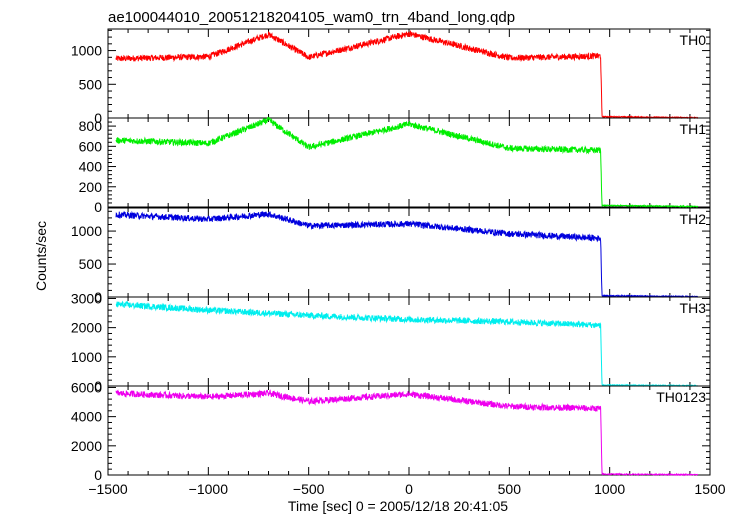 This screenshot has height=516, width=736. I want to click on x-tick-label: 1500, so click(709, 489).